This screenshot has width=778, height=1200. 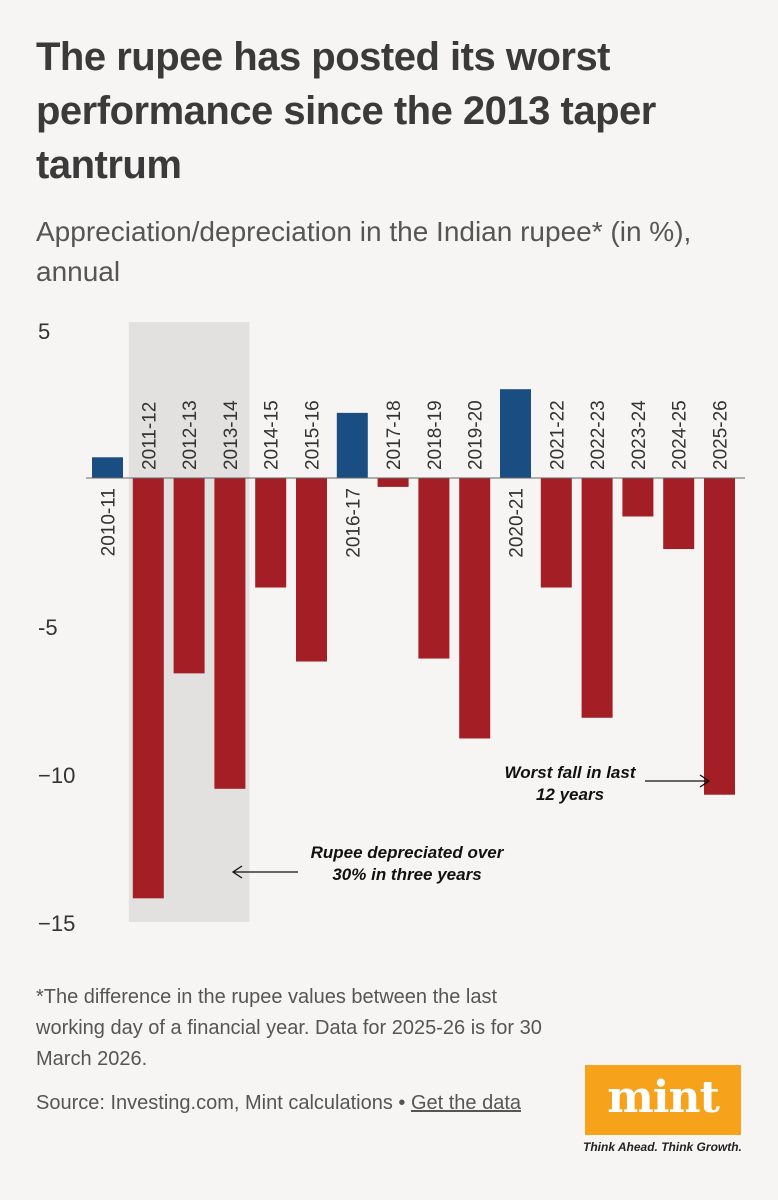 What do you see at coordinates (231, 435) in the screenshot?
I see `x-tick-label: 2013-14` at bounding box center [231, 435].